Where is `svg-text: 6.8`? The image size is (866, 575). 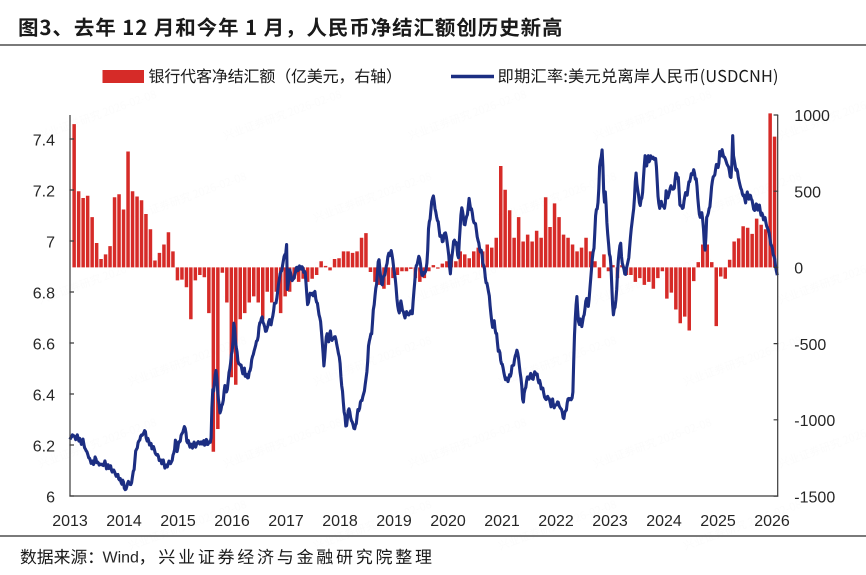 svg-text: 6.8 is located at coordinates (44, 294).